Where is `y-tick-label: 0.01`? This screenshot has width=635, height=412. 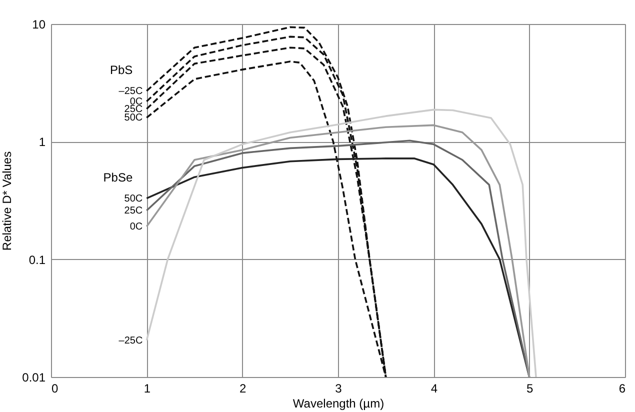 y-tick-label: 0.01 is located at coordinates (34, 377).